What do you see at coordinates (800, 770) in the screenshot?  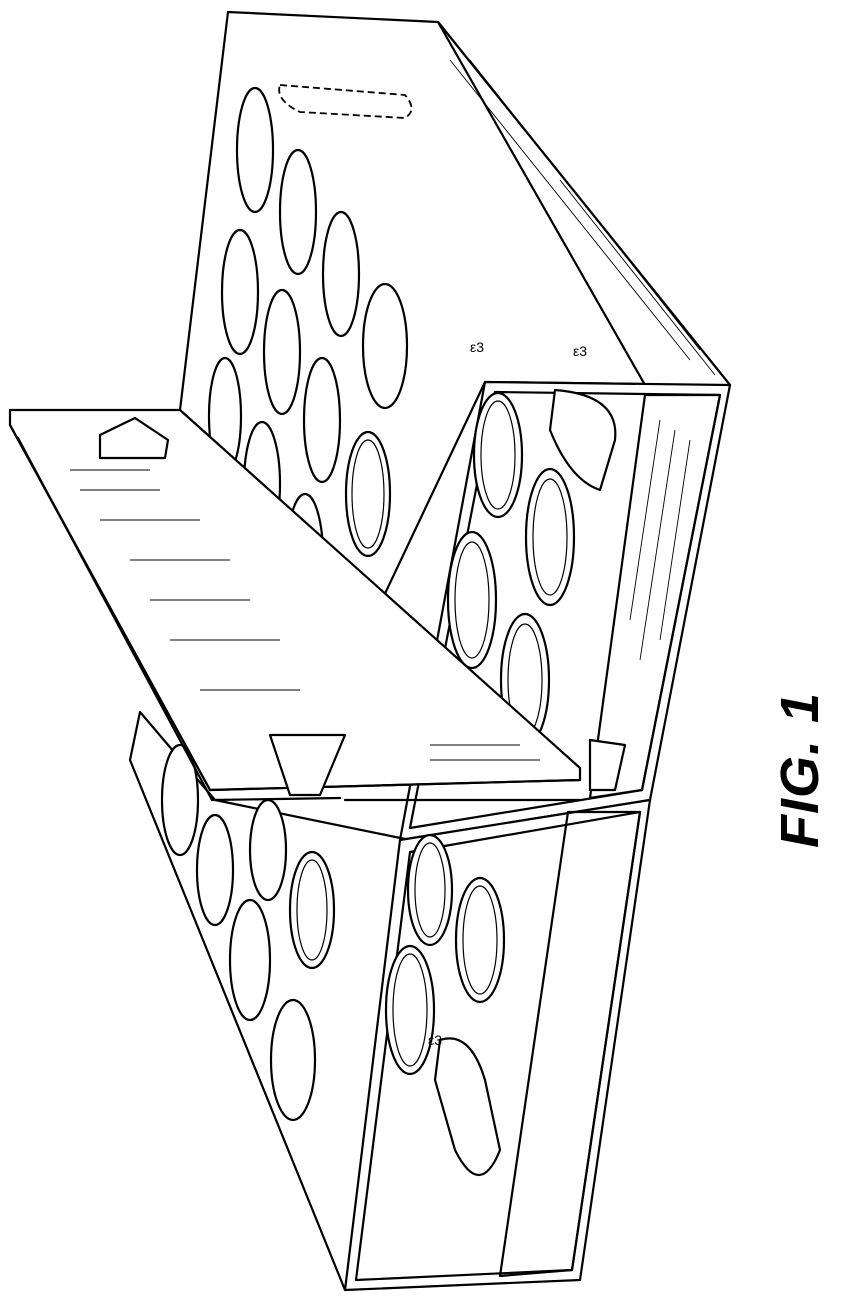 I see `figure-label: FIG. 1` at bounding box center [800, 770].